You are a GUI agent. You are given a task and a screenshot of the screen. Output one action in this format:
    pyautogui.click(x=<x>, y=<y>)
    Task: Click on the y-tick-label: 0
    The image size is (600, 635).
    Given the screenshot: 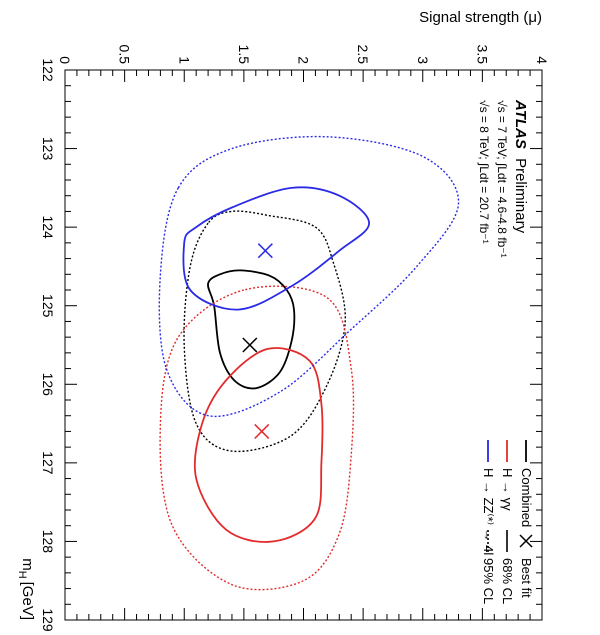 What is the action you would take?
    pyautogui.click(x=65, y=60)
    